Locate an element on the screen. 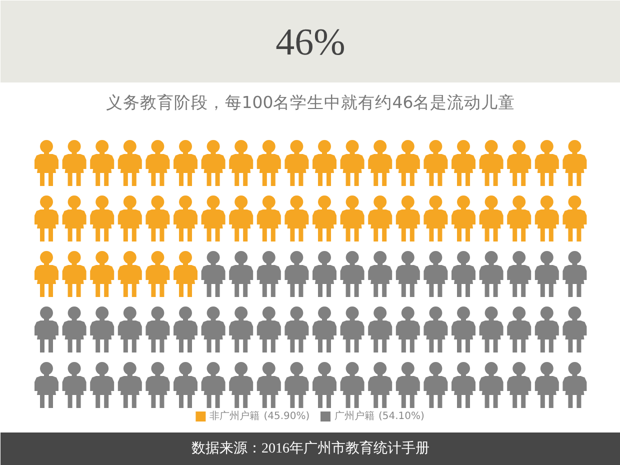 The width and height of the screenshot is (620, 465). text: 义务教育阶段，每100名学生中就有约46名是流动儿童 is located at coordinates (311, 102).